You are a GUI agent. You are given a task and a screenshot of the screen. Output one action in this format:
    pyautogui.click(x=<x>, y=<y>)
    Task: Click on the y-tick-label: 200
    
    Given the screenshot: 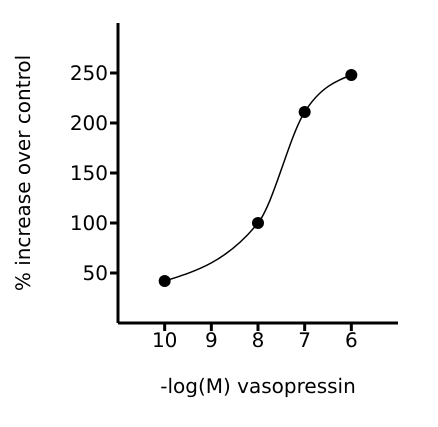 What is the action you would take?
    pyautogui.click(x=89, y=123)
    